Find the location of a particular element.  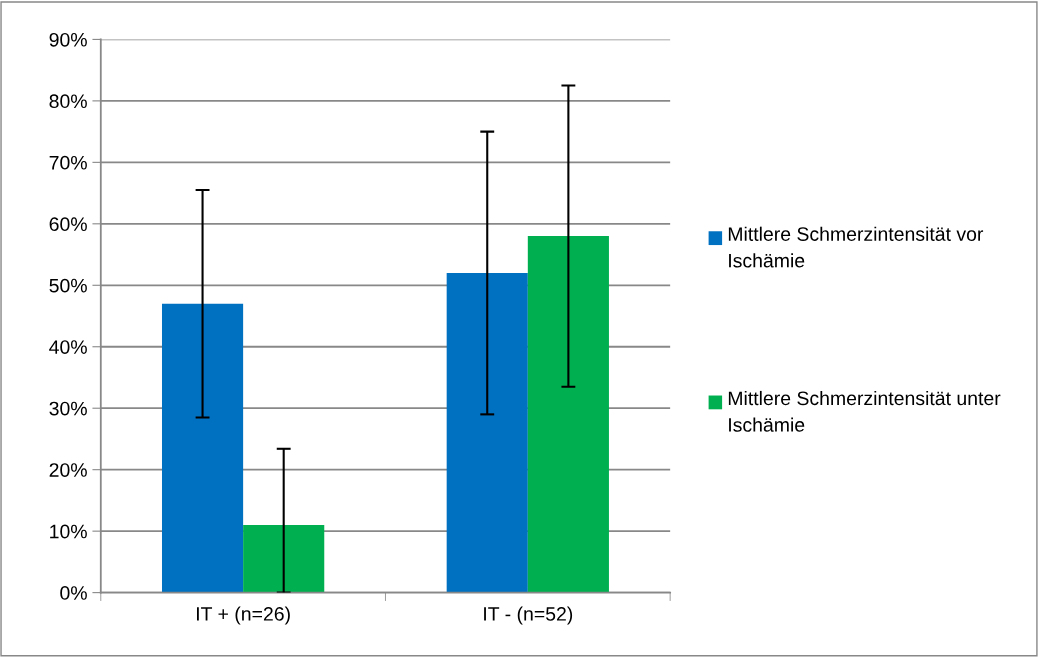

x-tick-label: IT + (n=26) is located at coordinates (243, 615).